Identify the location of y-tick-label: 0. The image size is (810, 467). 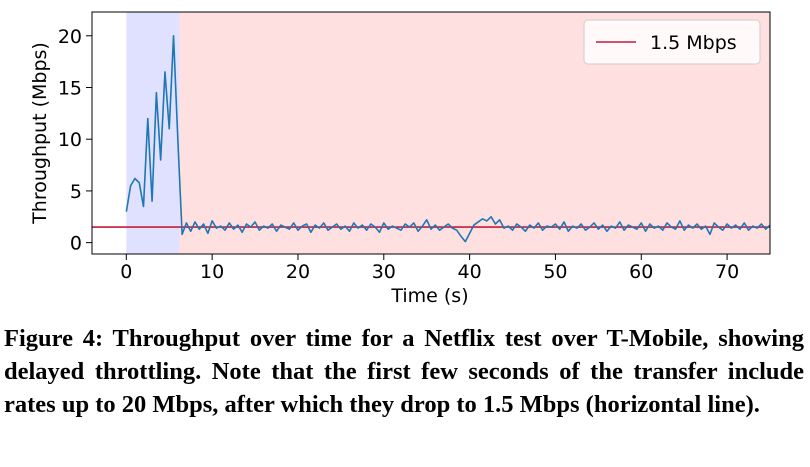
(76, 244).